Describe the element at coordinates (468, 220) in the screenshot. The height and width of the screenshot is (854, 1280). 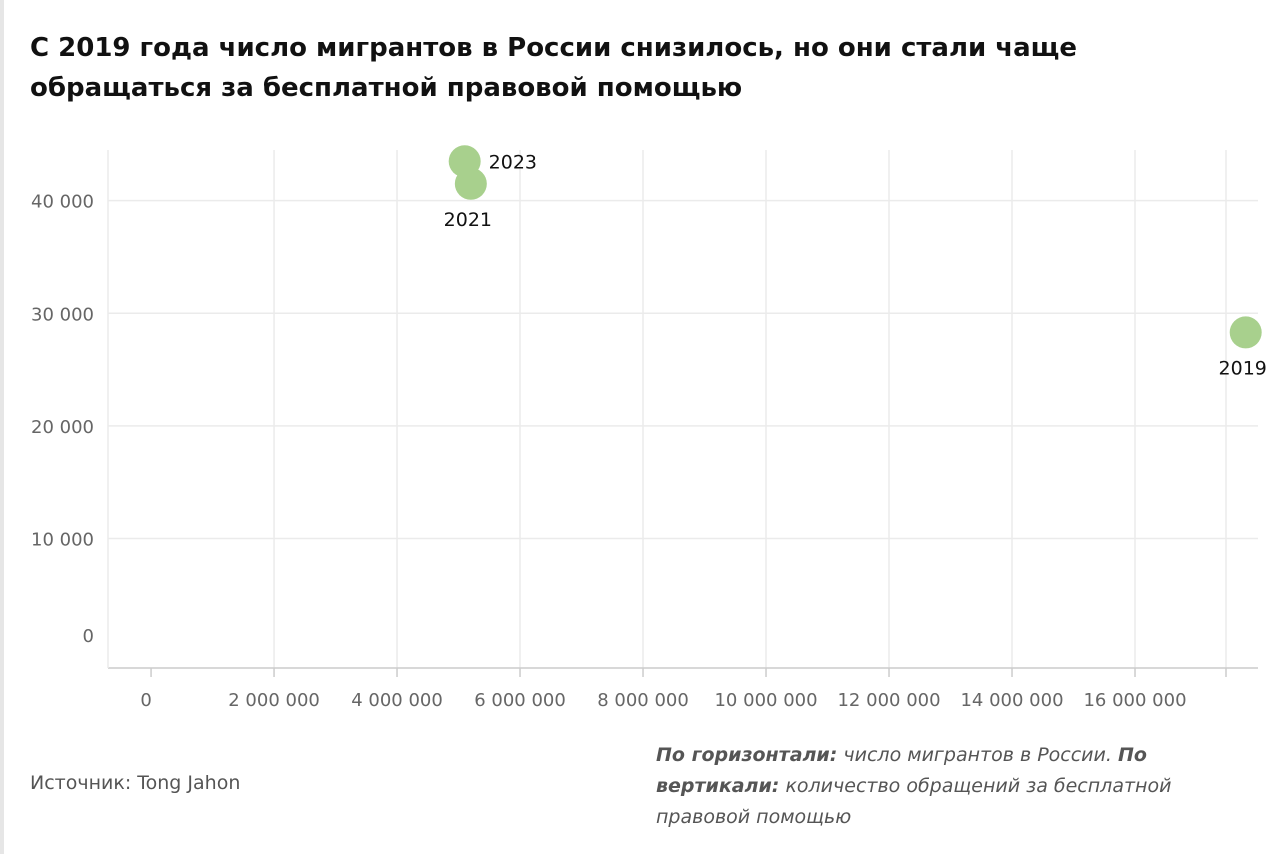
I see `data-label-2021: 2021` at that location.